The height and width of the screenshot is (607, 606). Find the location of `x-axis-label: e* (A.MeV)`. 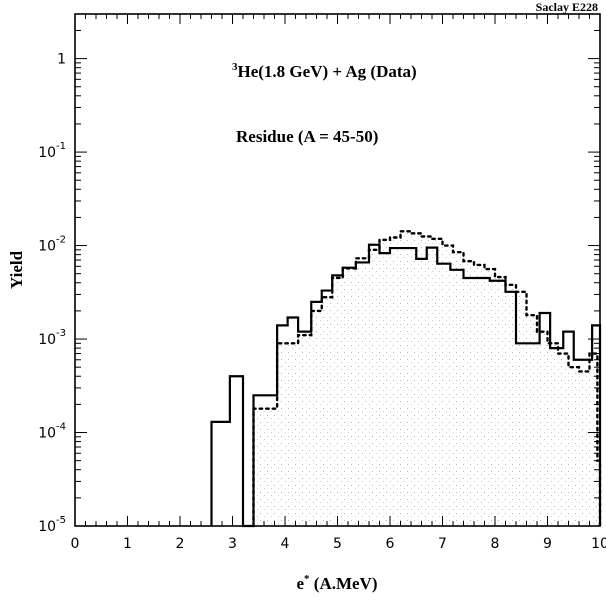

x-axis-label: e* (A.MeV) is located at coordinates (336, 583).